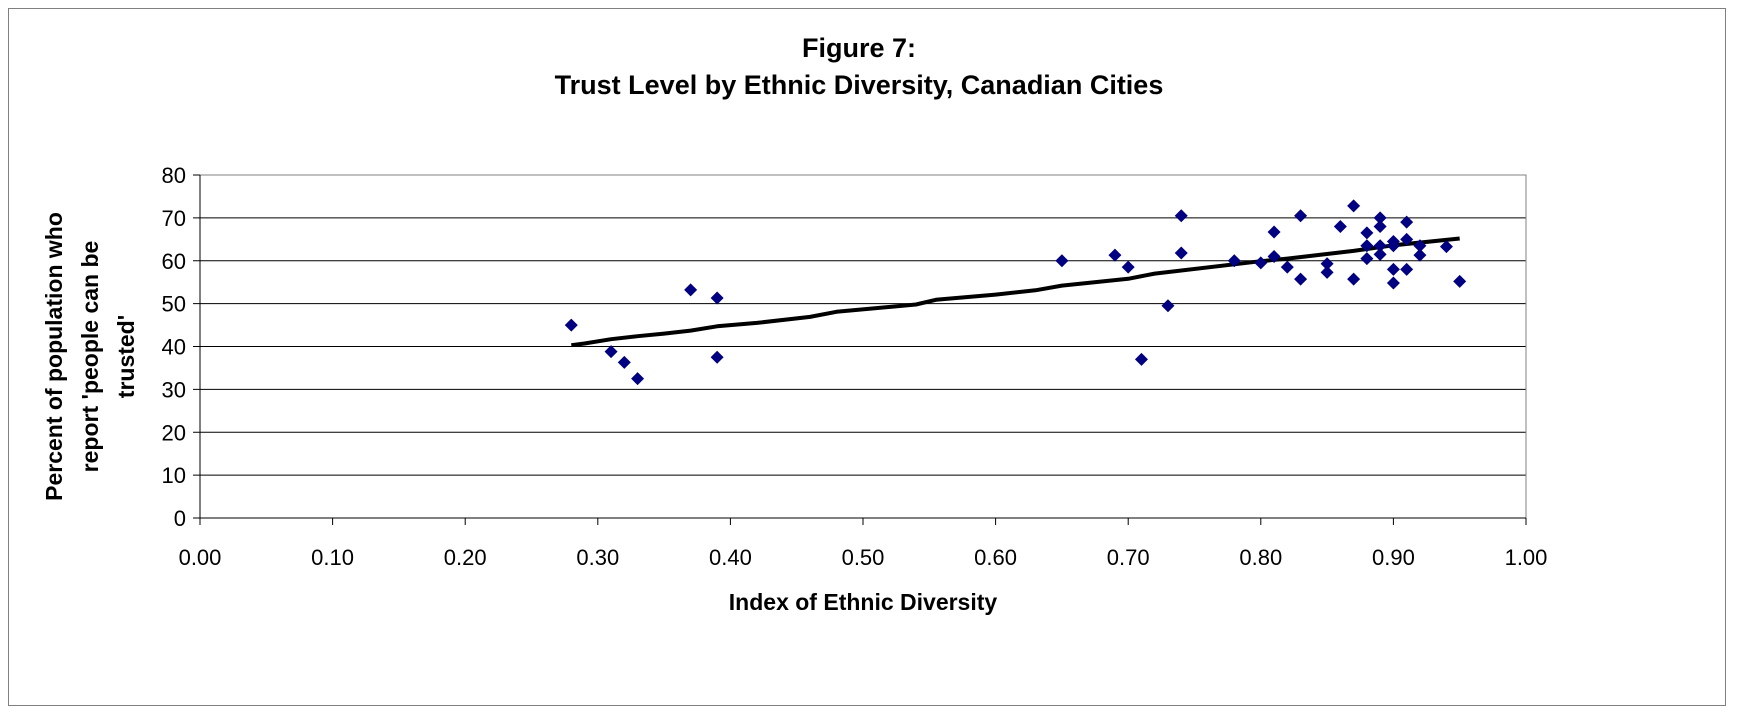 The height and width of the screenshot is (718, 1738). I want to click on x-tick-label: 0.20, so click(465, 557).